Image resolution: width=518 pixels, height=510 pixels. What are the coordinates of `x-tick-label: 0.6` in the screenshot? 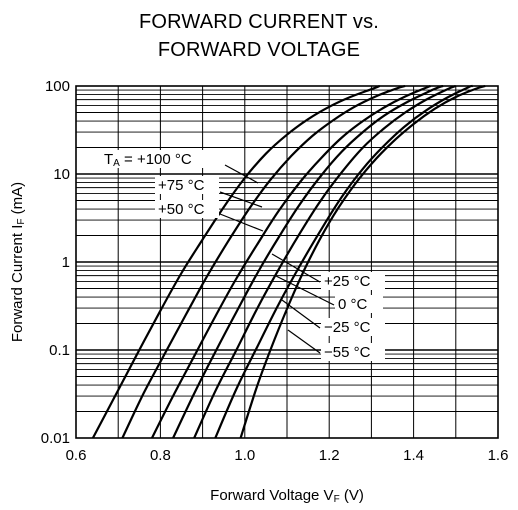 It's located at (76, 455).